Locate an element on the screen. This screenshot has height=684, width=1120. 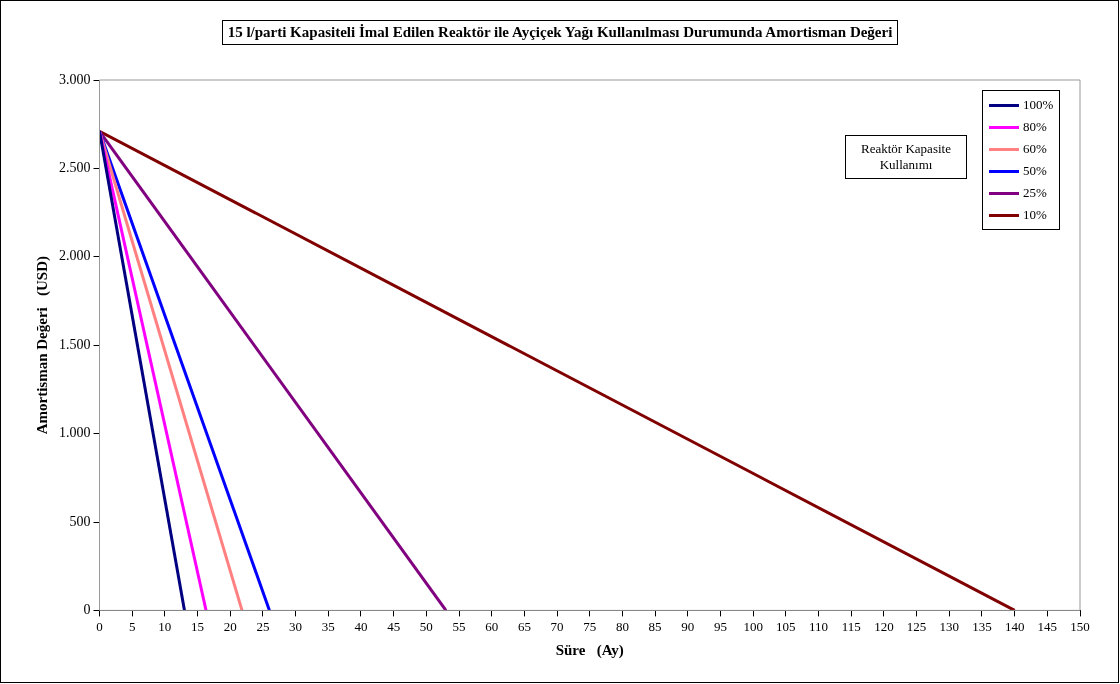
x-tick-label: 105 is located at coordinates (786, 626).